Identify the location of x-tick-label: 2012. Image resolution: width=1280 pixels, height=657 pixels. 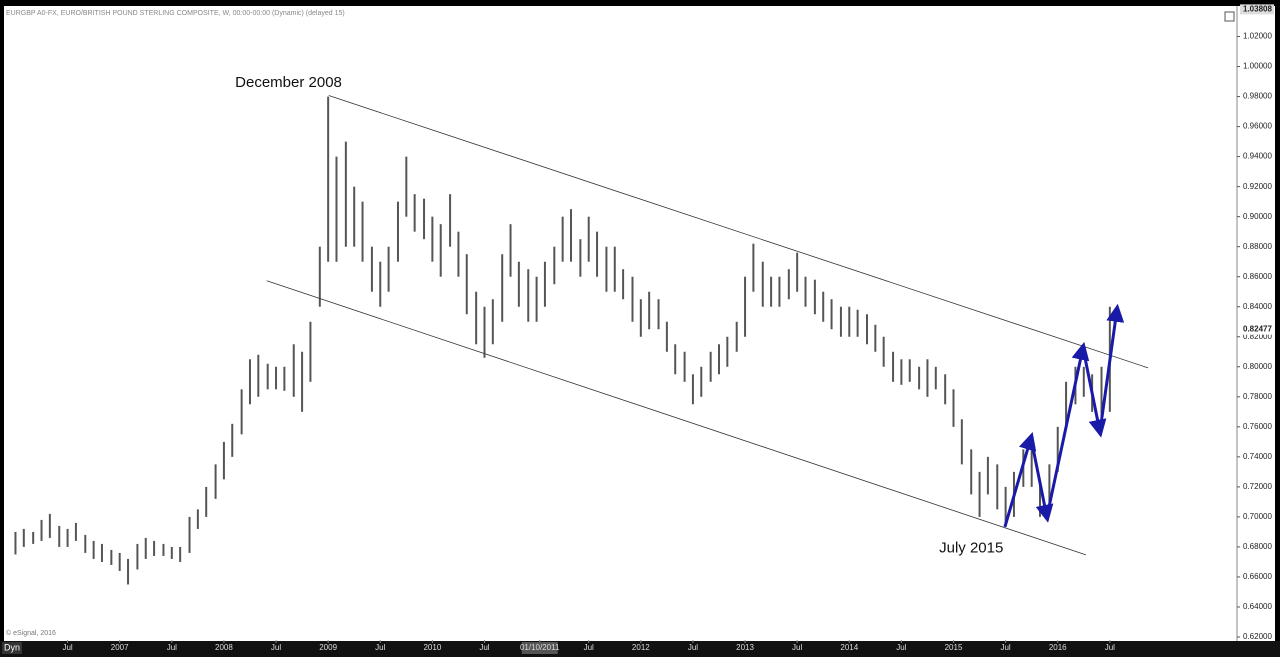
(641, 647).